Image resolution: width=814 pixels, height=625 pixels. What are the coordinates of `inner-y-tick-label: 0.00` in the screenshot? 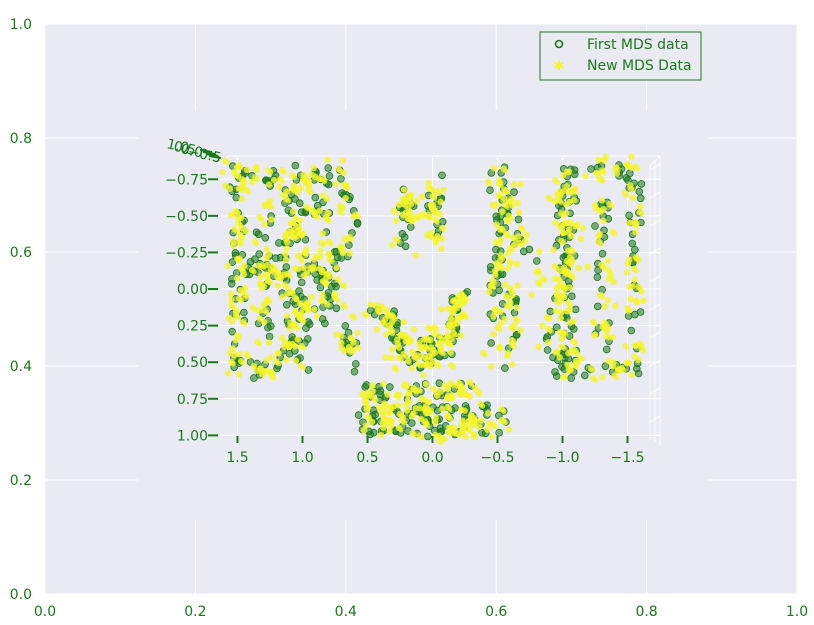 It's located at (192, 290).